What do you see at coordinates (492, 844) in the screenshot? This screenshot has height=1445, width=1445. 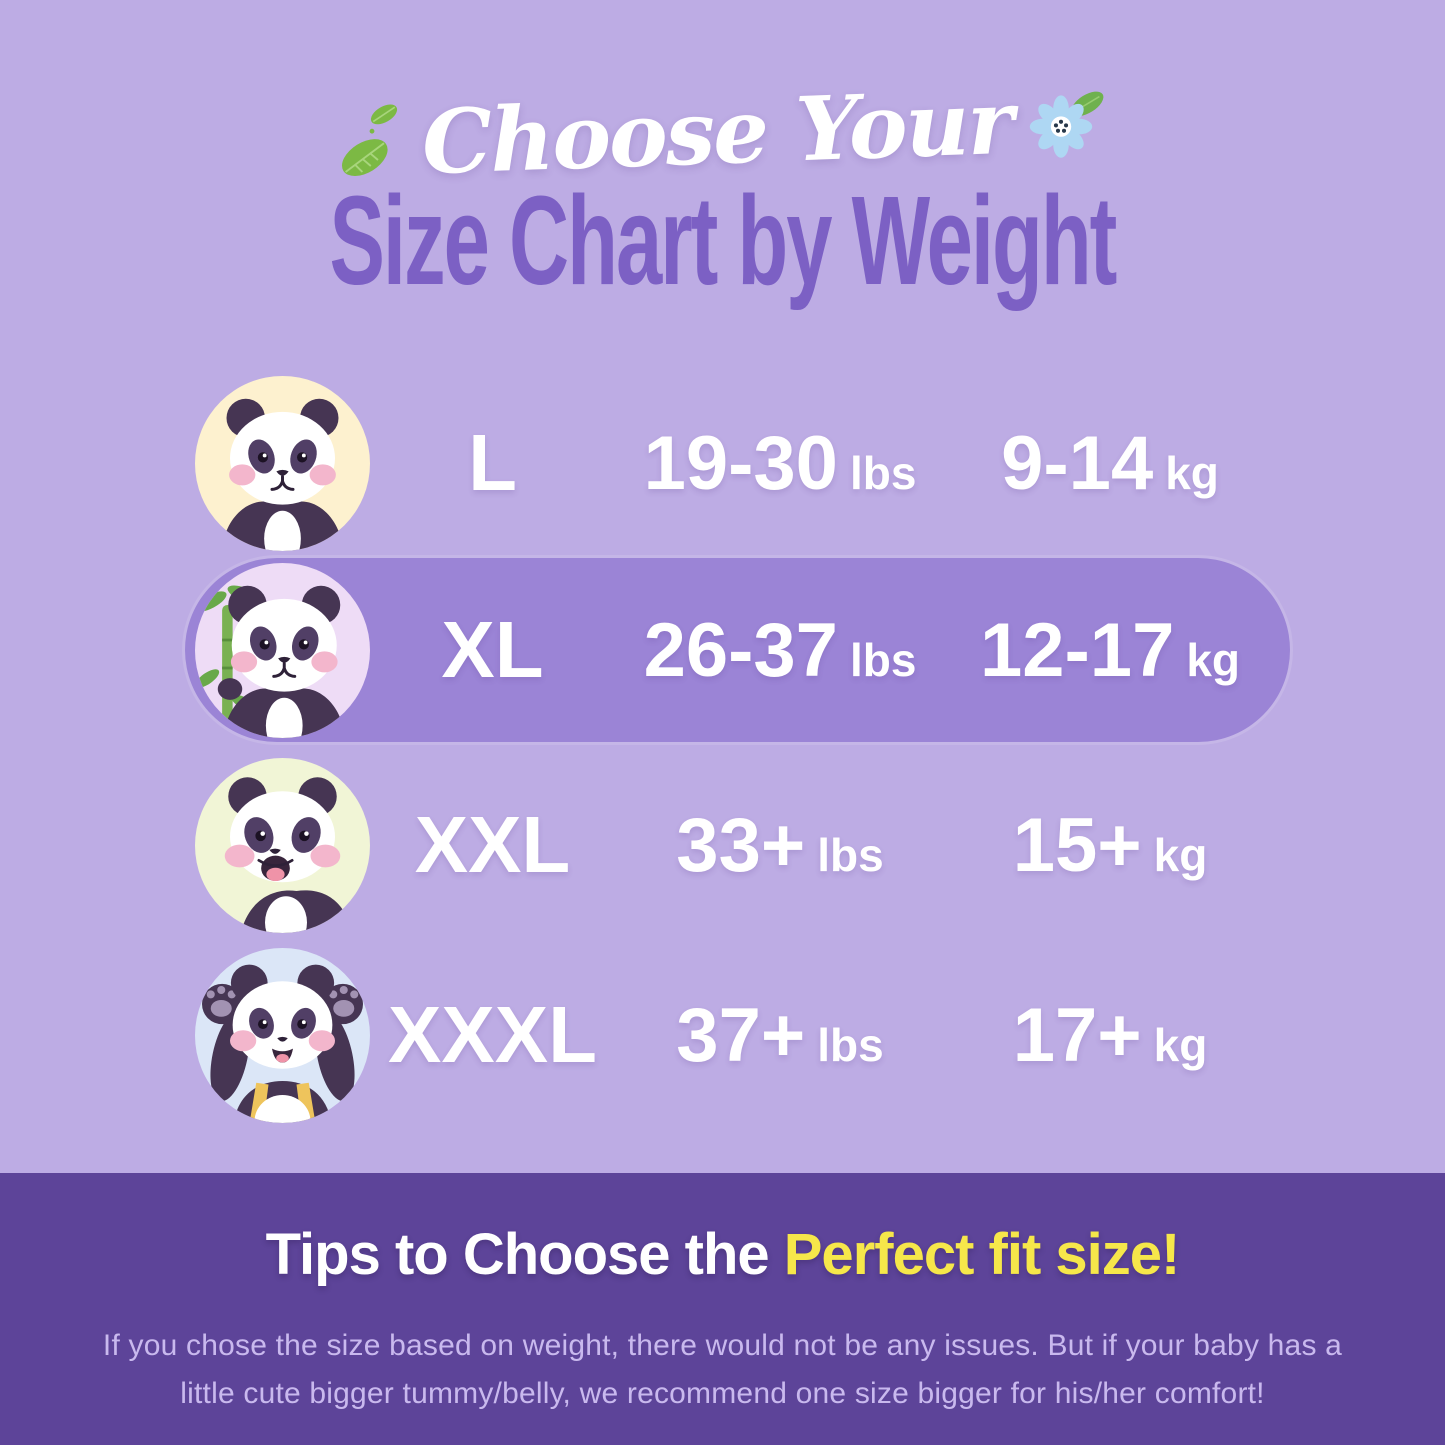 I see `size-label: XXL` at bounding box center [492, 844].